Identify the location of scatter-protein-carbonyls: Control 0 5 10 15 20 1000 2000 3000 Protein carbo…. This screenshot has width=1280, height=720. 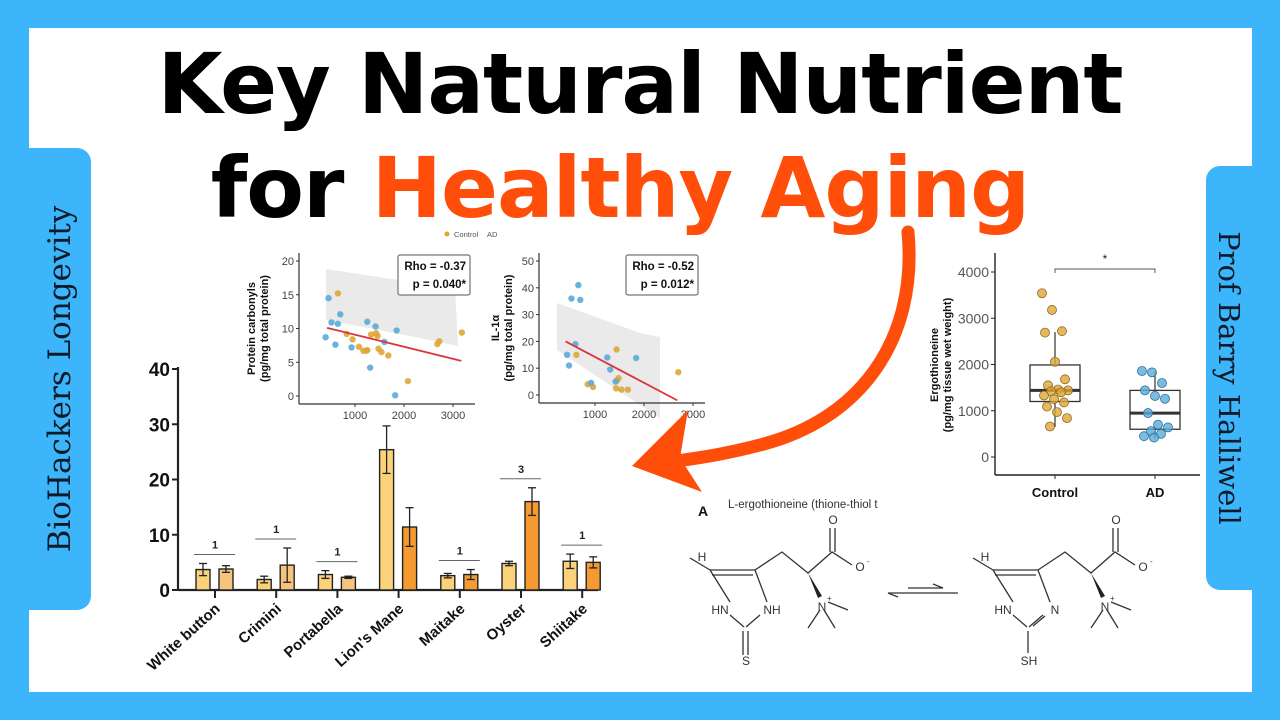
(362, 326).